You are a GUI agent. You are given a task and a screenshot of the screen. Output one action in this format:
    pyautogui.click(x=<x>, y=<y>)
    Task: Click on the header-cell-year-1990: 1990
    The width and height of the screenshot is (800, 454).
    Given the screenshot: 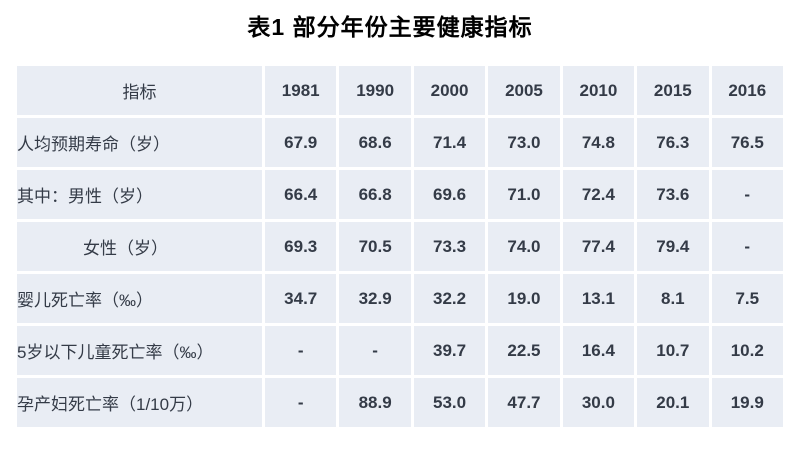 What is the action you would take?
    pyautogui.click(x=375, y=90)
    